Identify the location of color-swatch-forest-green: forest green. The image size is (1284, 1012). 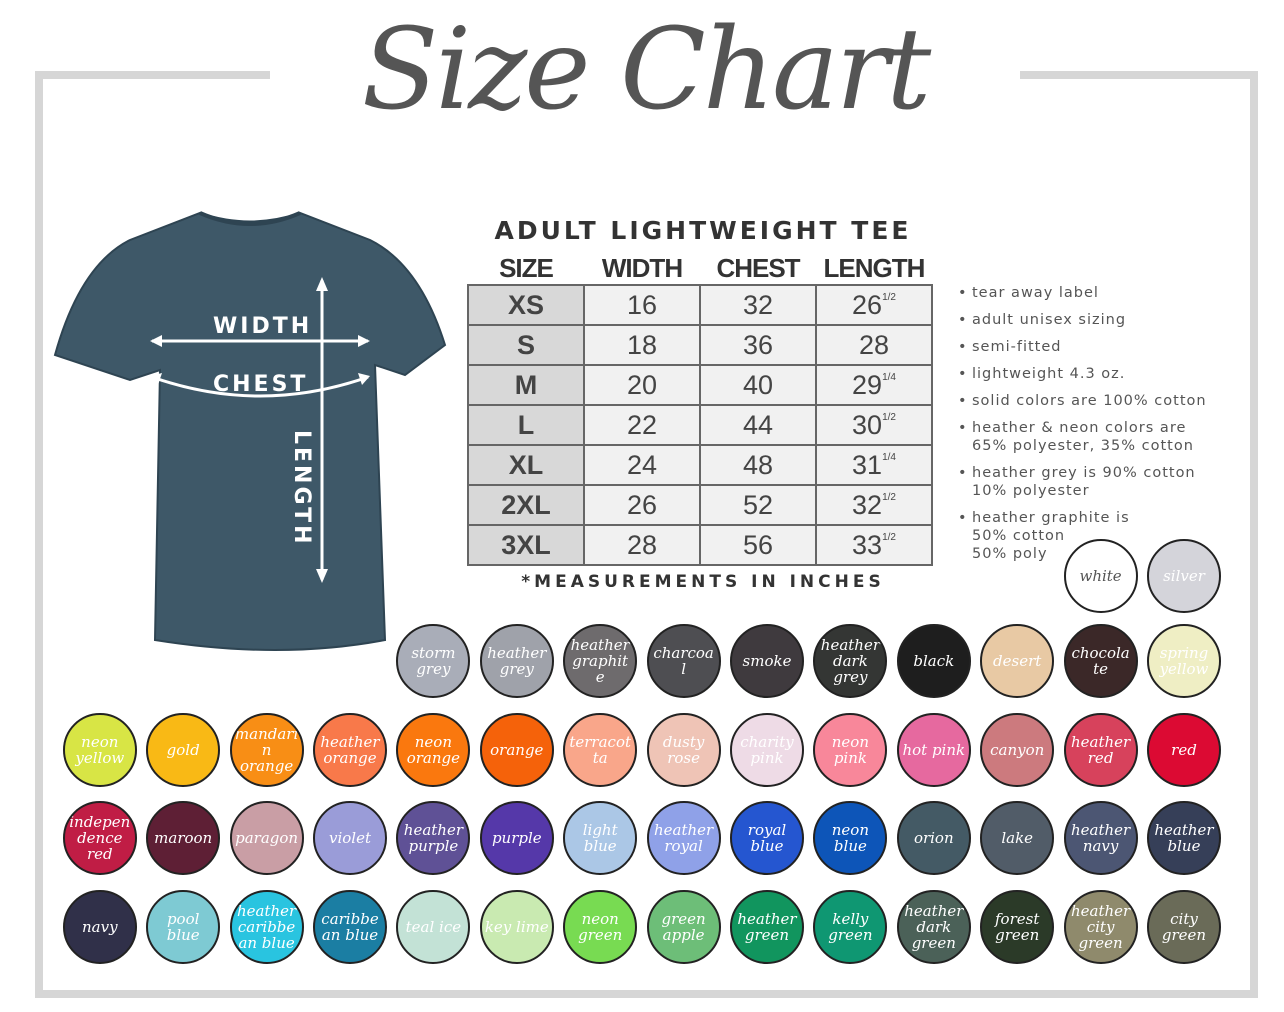
(1017, 927).